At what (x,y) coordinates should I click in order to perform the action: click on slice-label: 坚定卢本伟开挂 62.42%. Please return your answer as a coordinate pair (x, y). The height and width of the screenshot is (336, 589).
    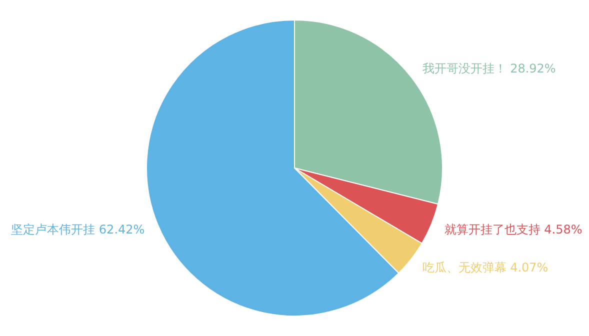
    Looking at the image, I should click on (78, 229).